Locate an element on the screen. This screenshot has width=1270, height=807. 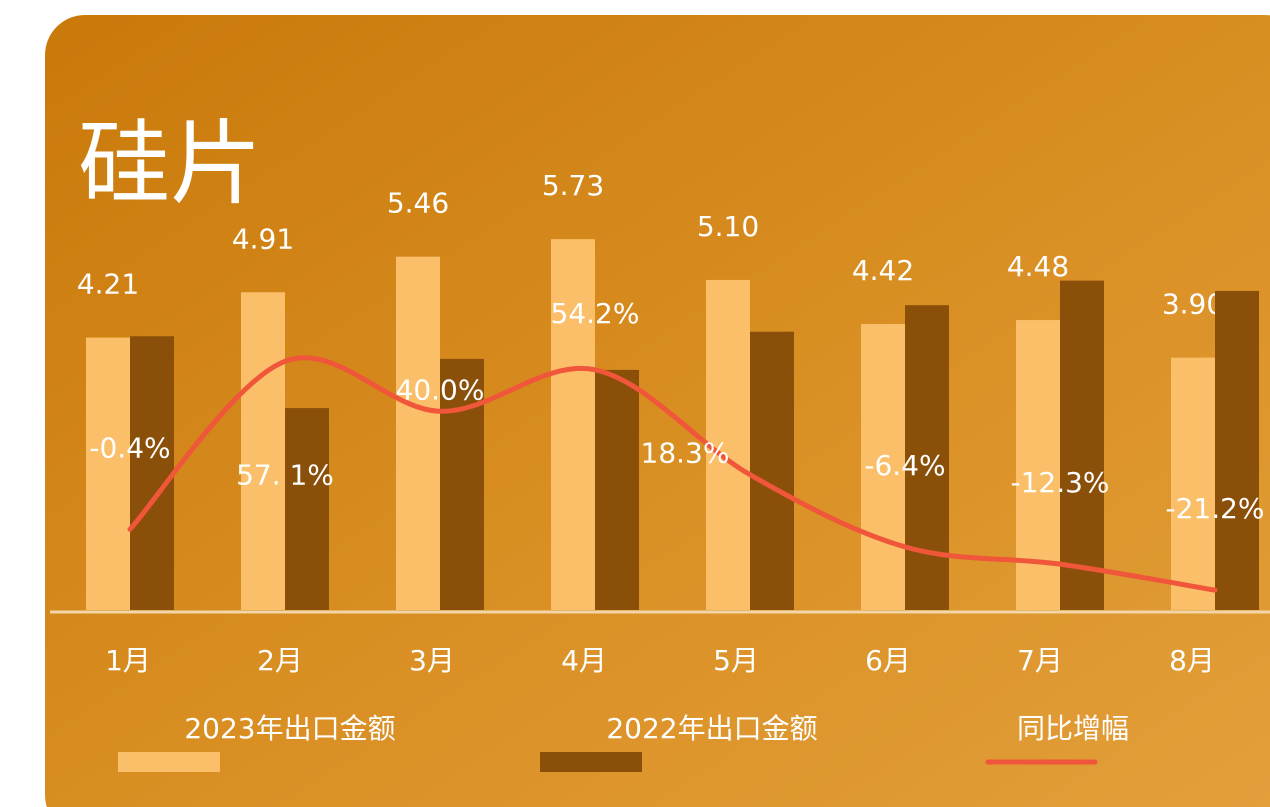
value-label: 5.73 is located at coordinates (573, 185).